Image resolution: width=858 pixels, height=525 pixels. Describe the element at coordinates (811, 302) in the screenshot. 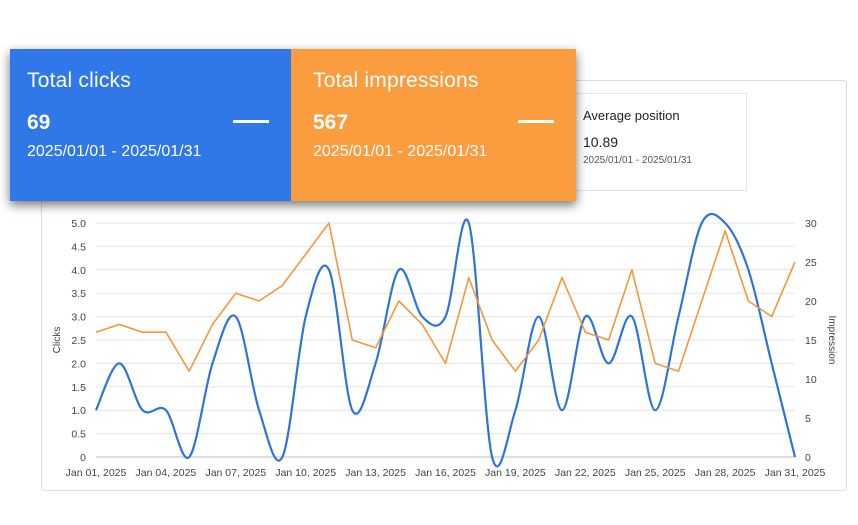

I see `y2-axis-tick: 20` at that location.